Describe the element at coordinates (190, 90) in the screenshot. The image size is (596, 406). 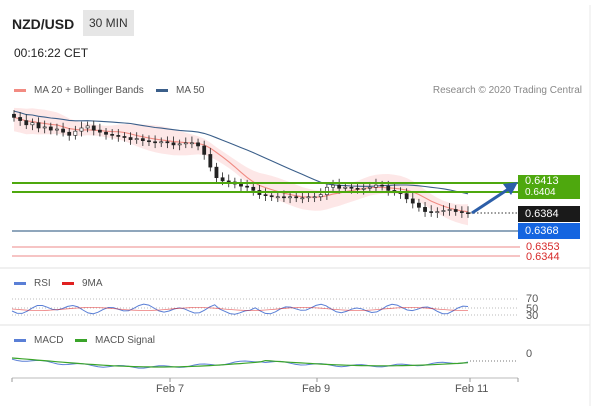
I see `ma50-label: MA 50` at that location.